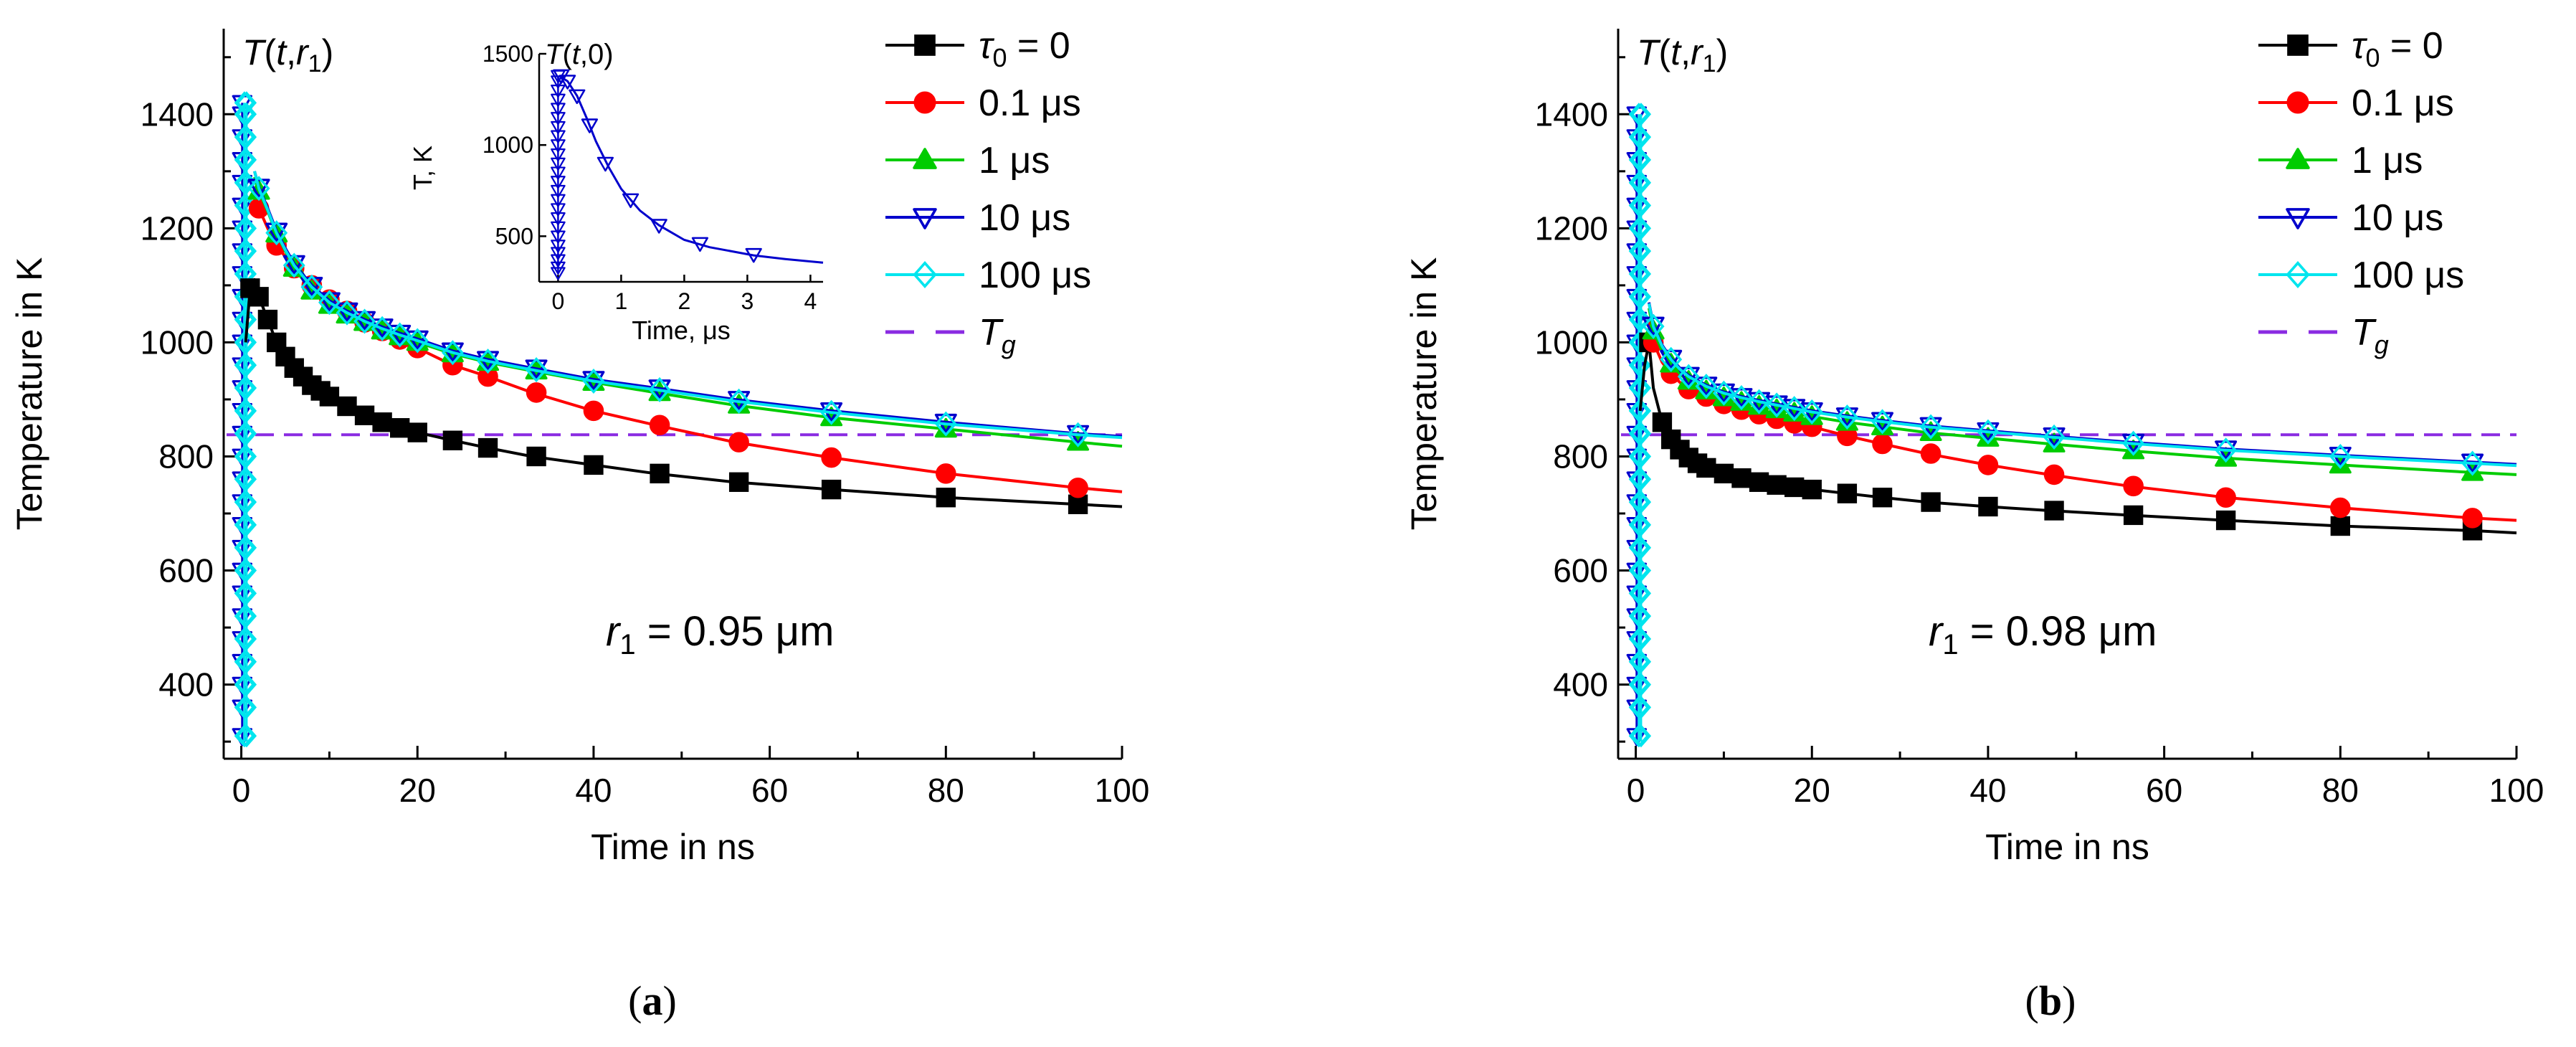 The width and height of the screenshot is (2576, 1047). What do you see at coordinates (1581, 570) in the screenshot?
I see `y-tick-label: 600` at bounding box center [1581, 570].